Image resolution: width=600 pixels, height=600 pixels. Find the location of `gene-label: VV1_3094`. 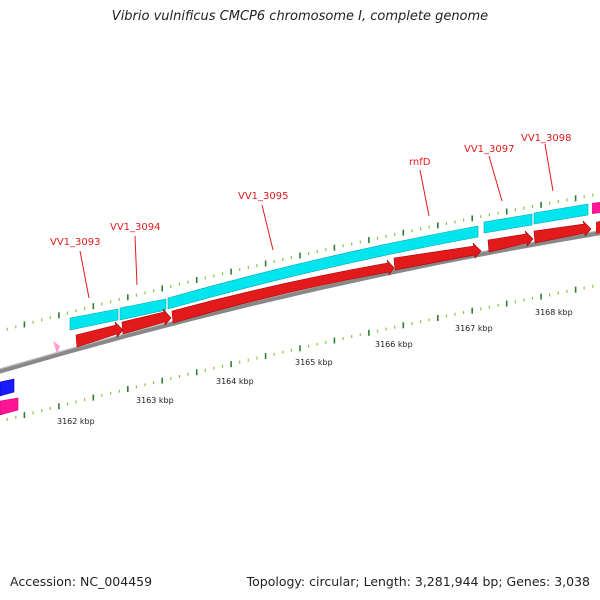

gene-label: VV1_3094 is located at coordinates (135, 227).